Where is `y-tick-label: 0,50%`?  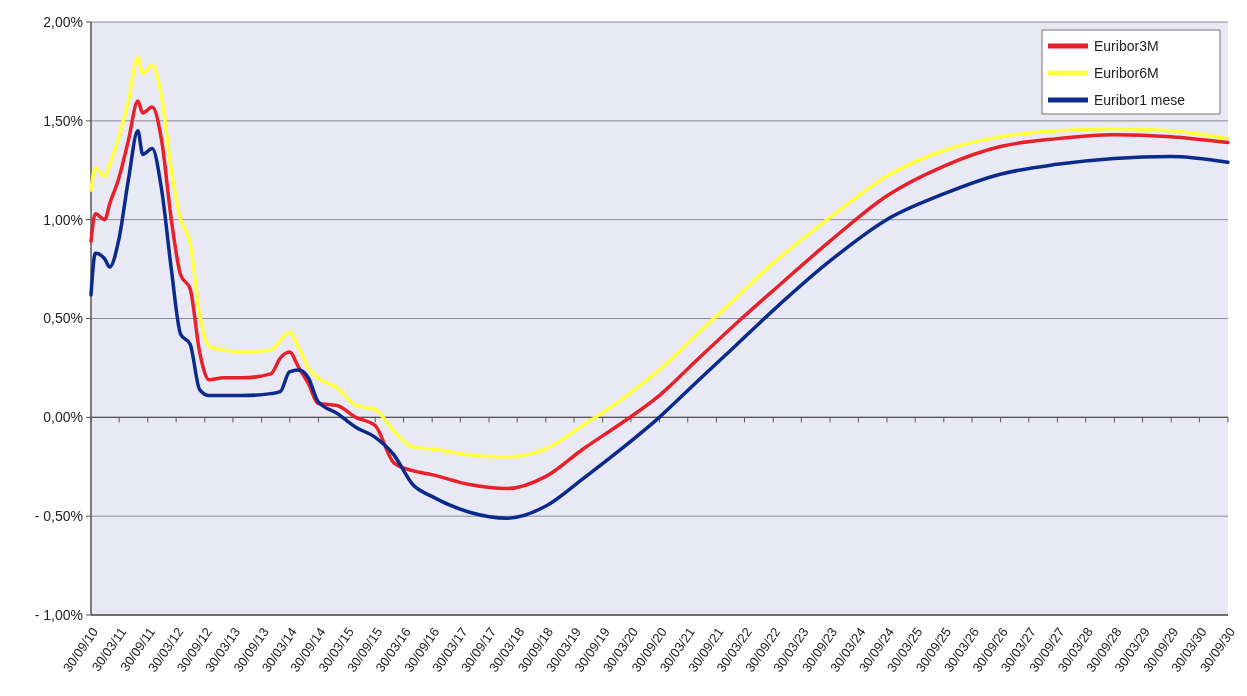
y-tick-label: 0,50% is located at coordinates (63, 318).